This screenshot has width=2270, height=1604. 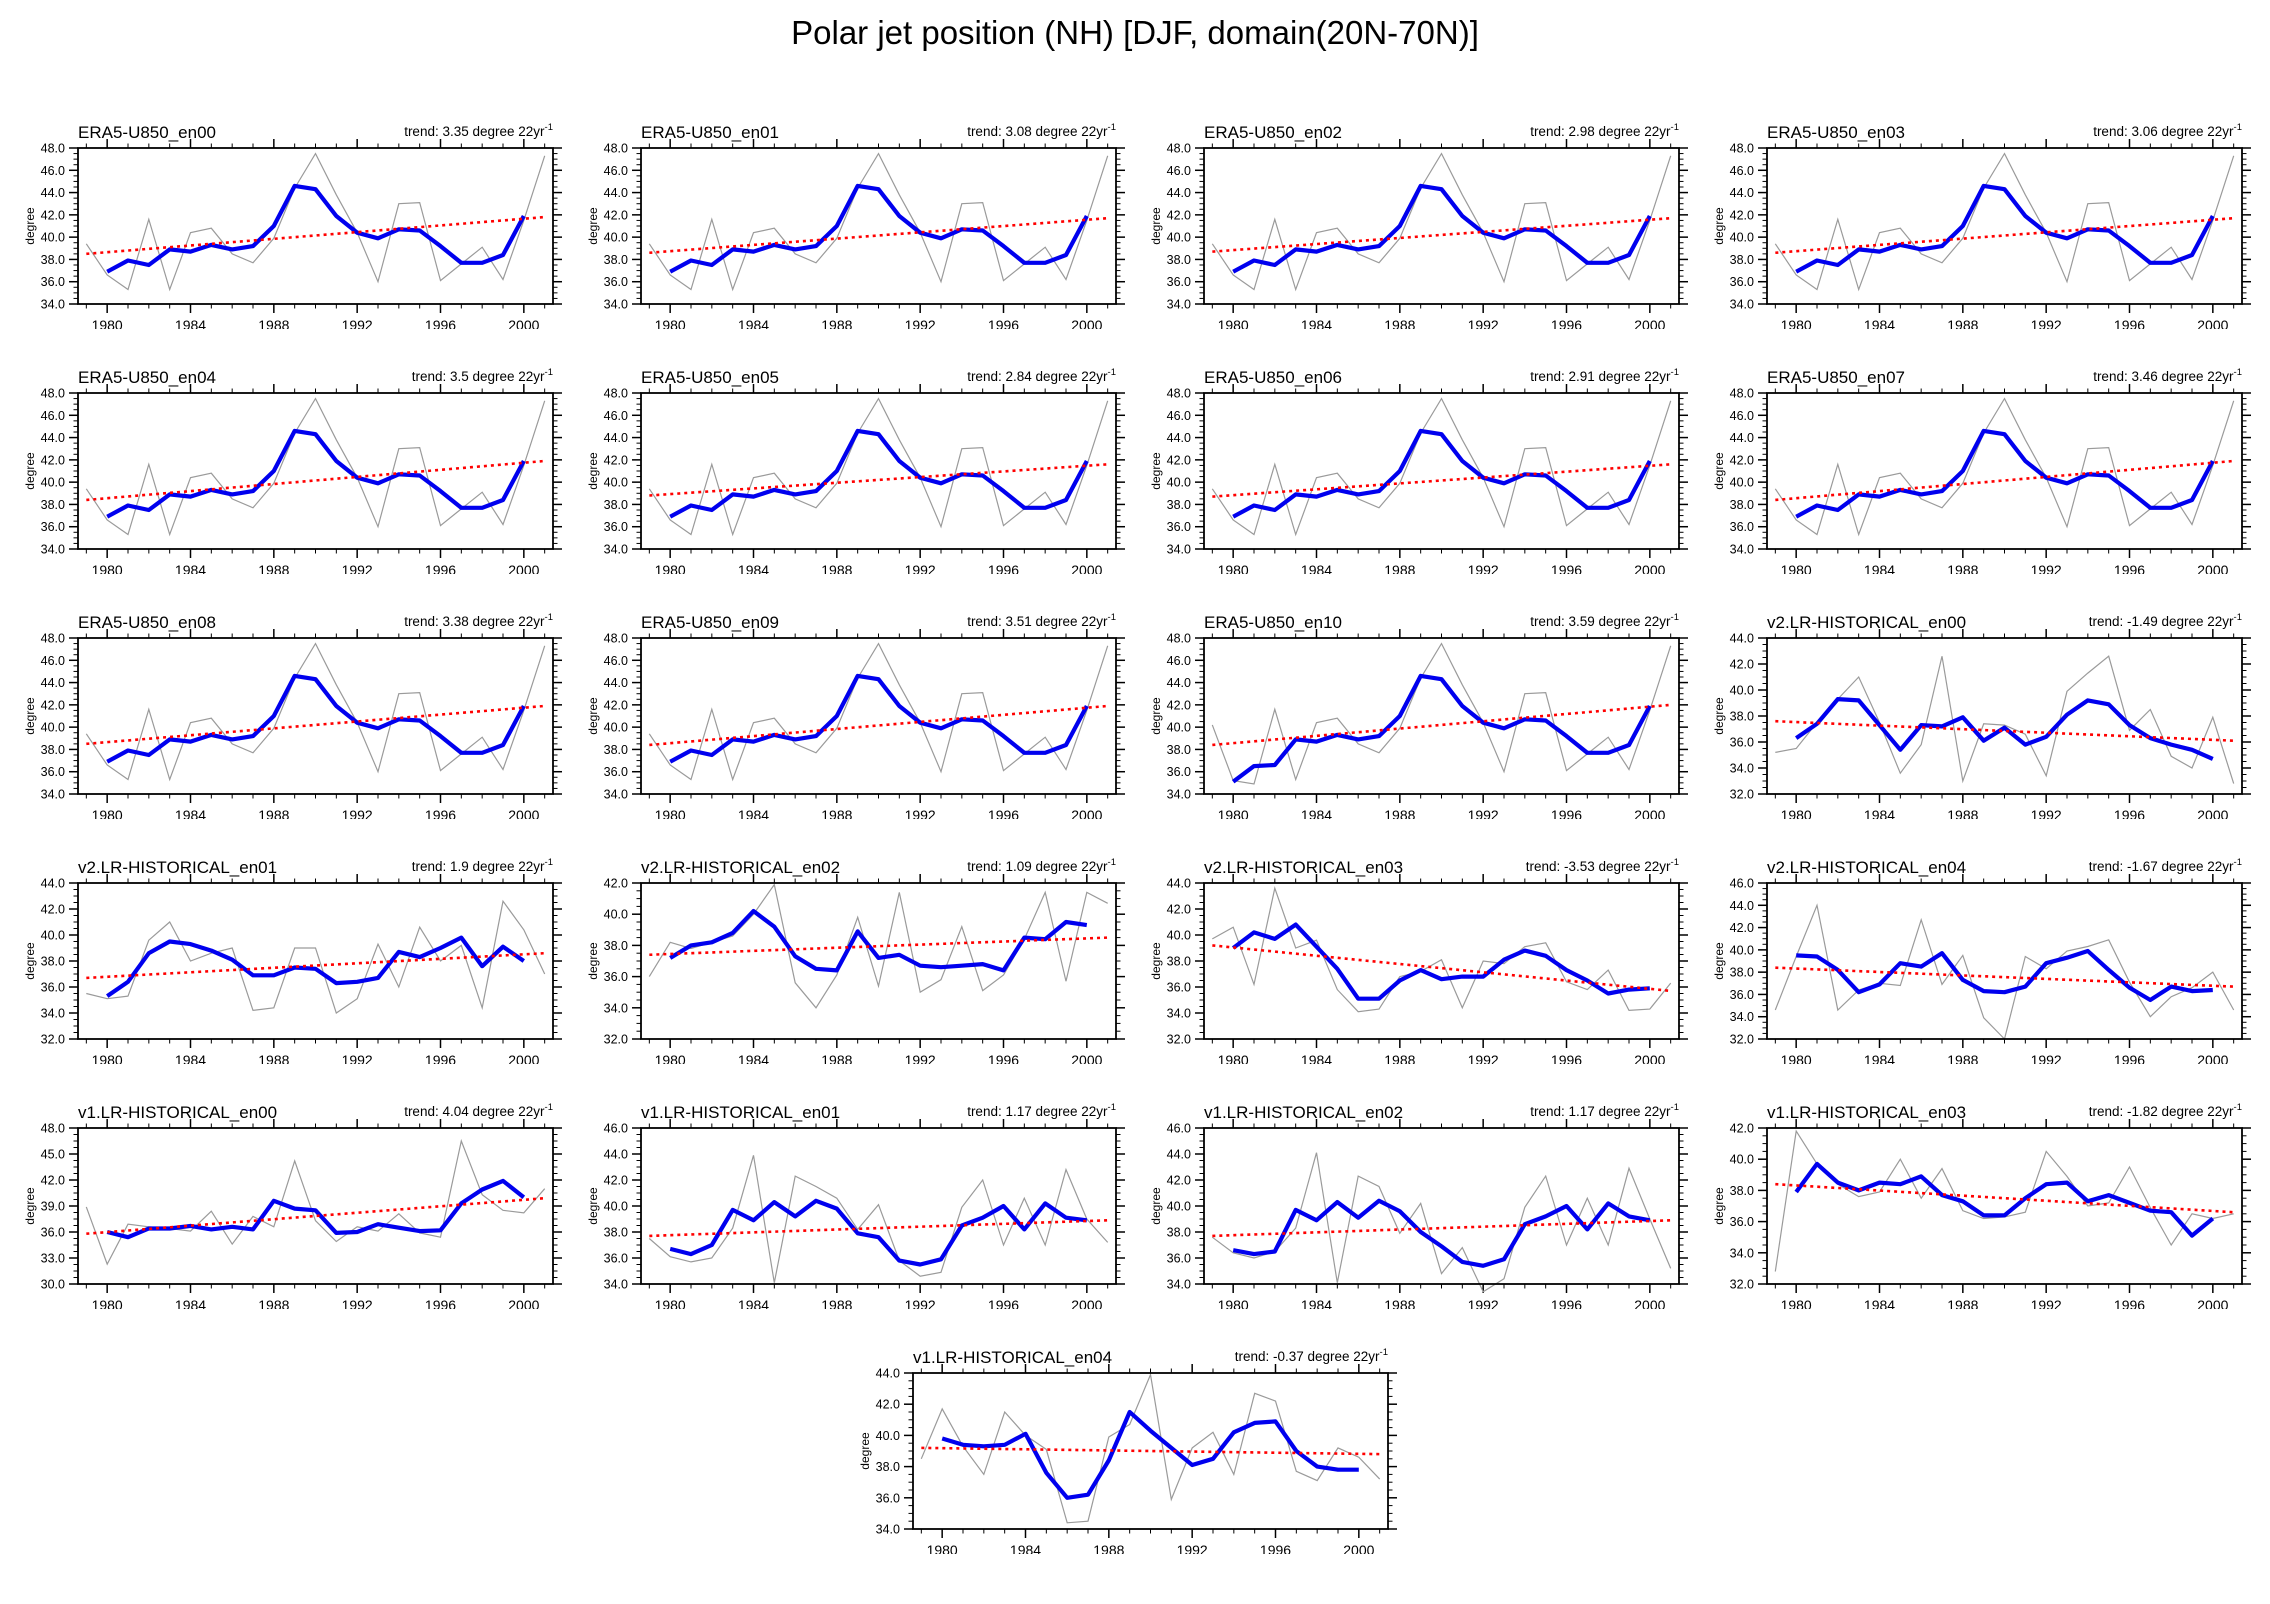 I want to click on y-tick-label: 33.0, so click(x=53, y=1259).